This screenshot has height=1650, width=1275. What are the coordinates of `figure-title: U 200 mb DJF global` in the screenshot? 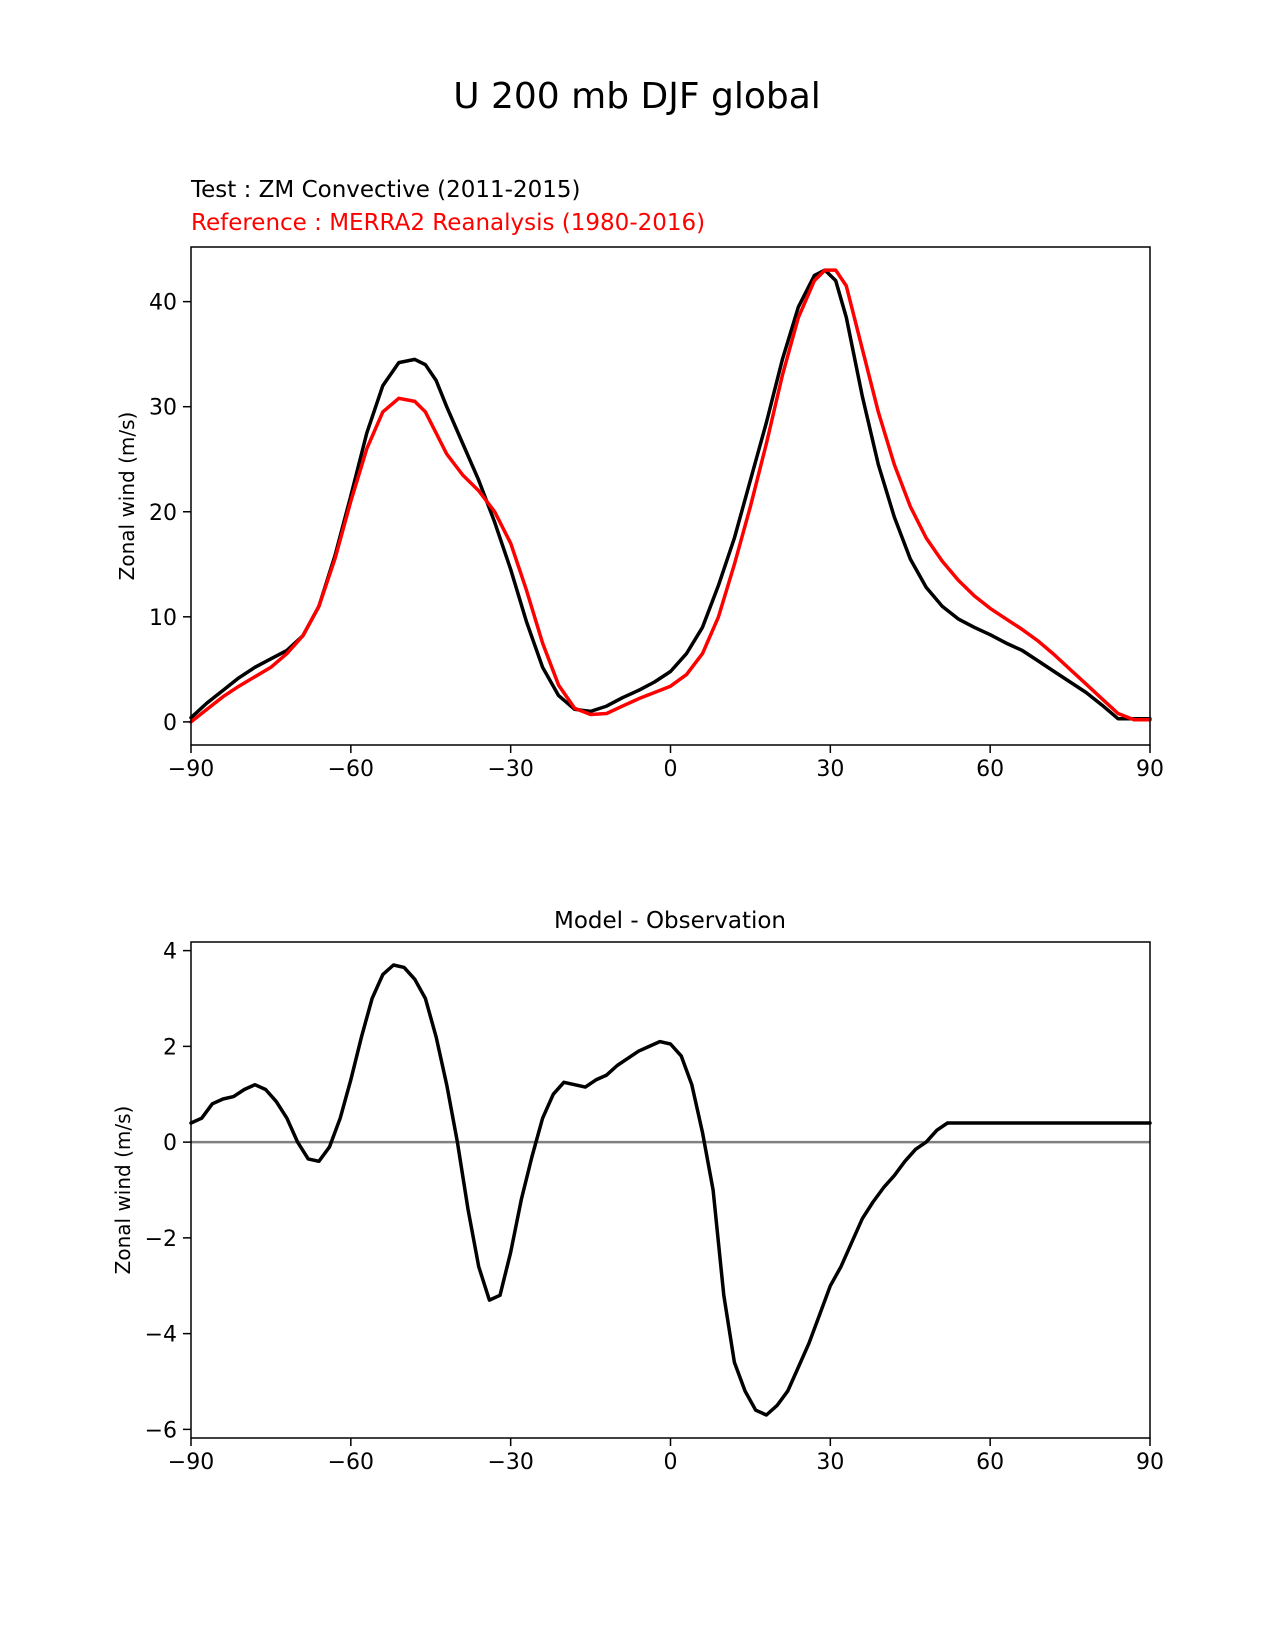 It's located at (637, 96).